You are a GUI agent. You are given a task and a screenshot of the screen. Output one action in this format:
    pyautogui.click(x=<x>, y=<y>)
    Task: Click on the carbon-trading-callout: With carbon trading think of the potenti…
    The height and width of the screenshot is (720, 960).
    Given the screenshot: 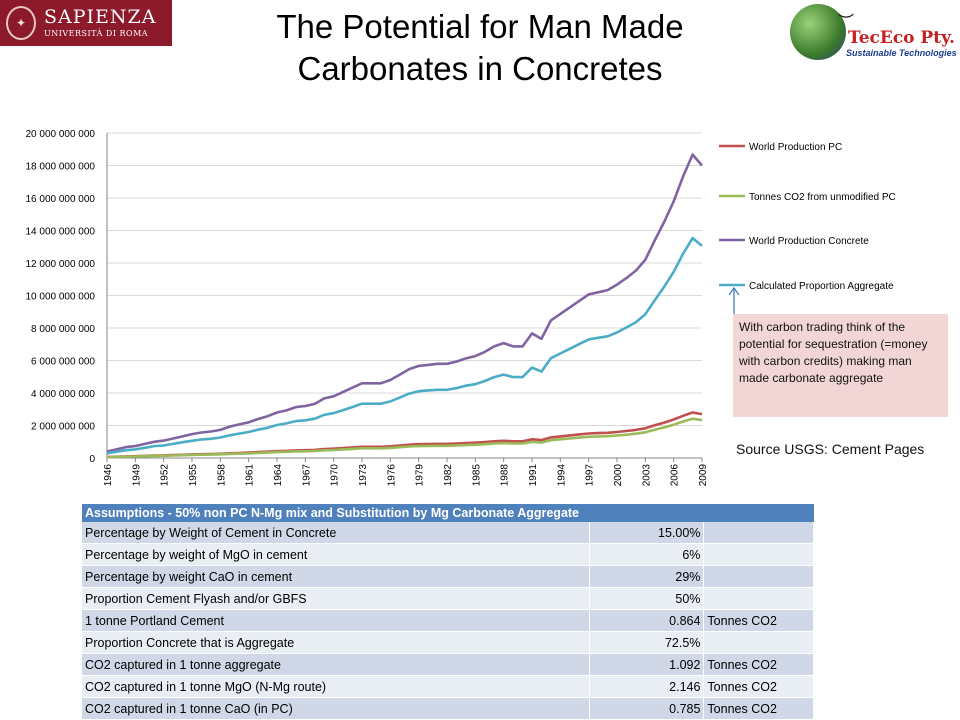 What is the action you would take?
    pyautogui.click(x=840, y=365)
    